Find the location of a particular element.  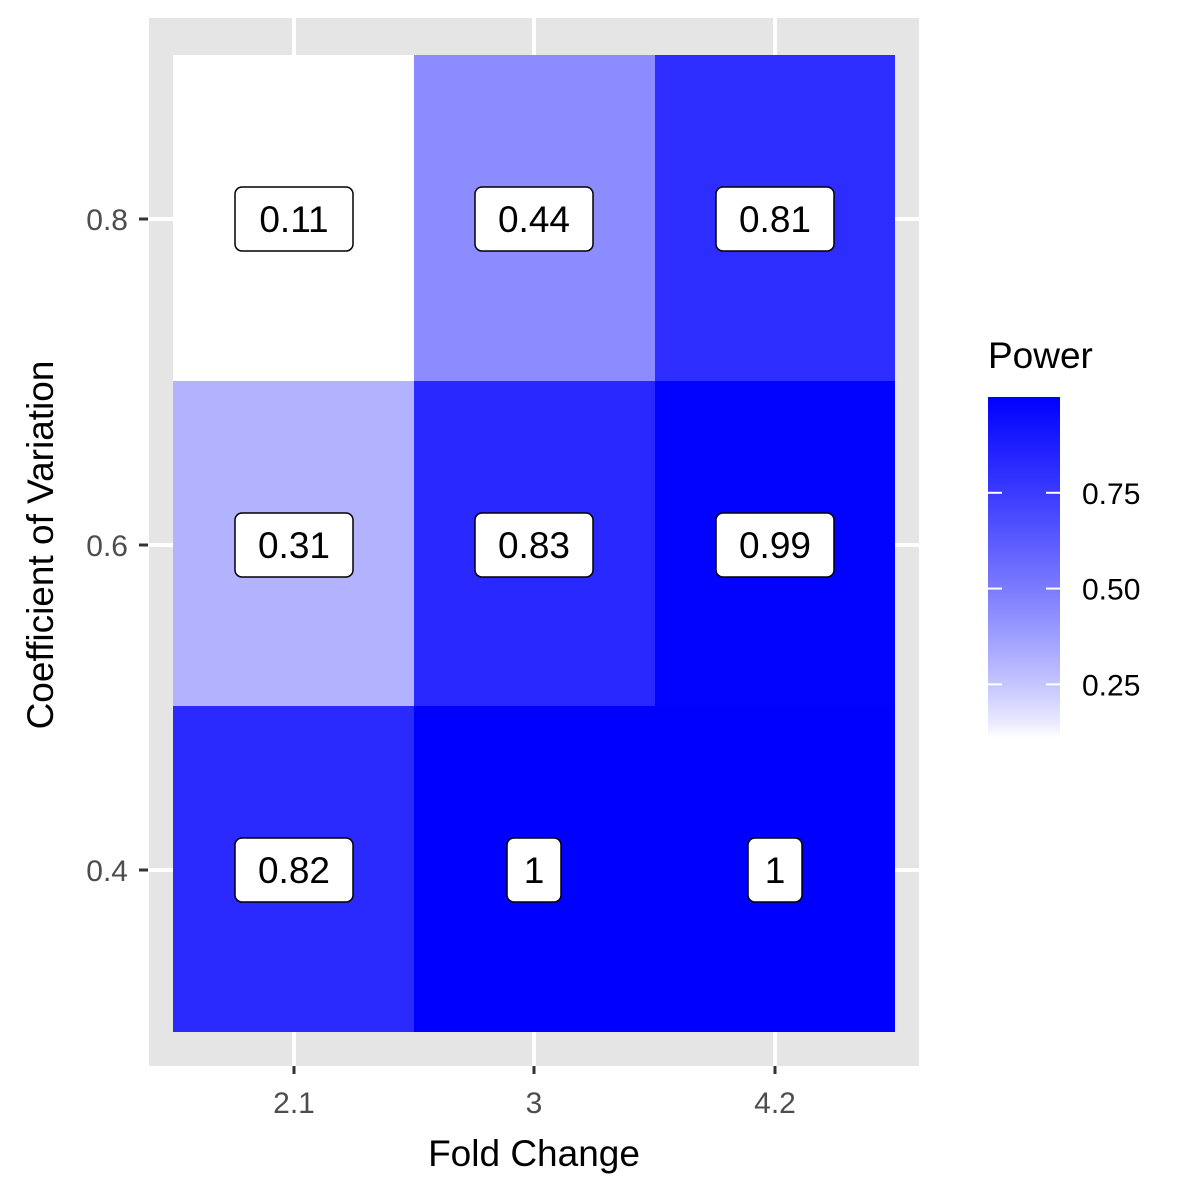

legend-tick-label: 0.25 is located at coordinates (1111, 685).